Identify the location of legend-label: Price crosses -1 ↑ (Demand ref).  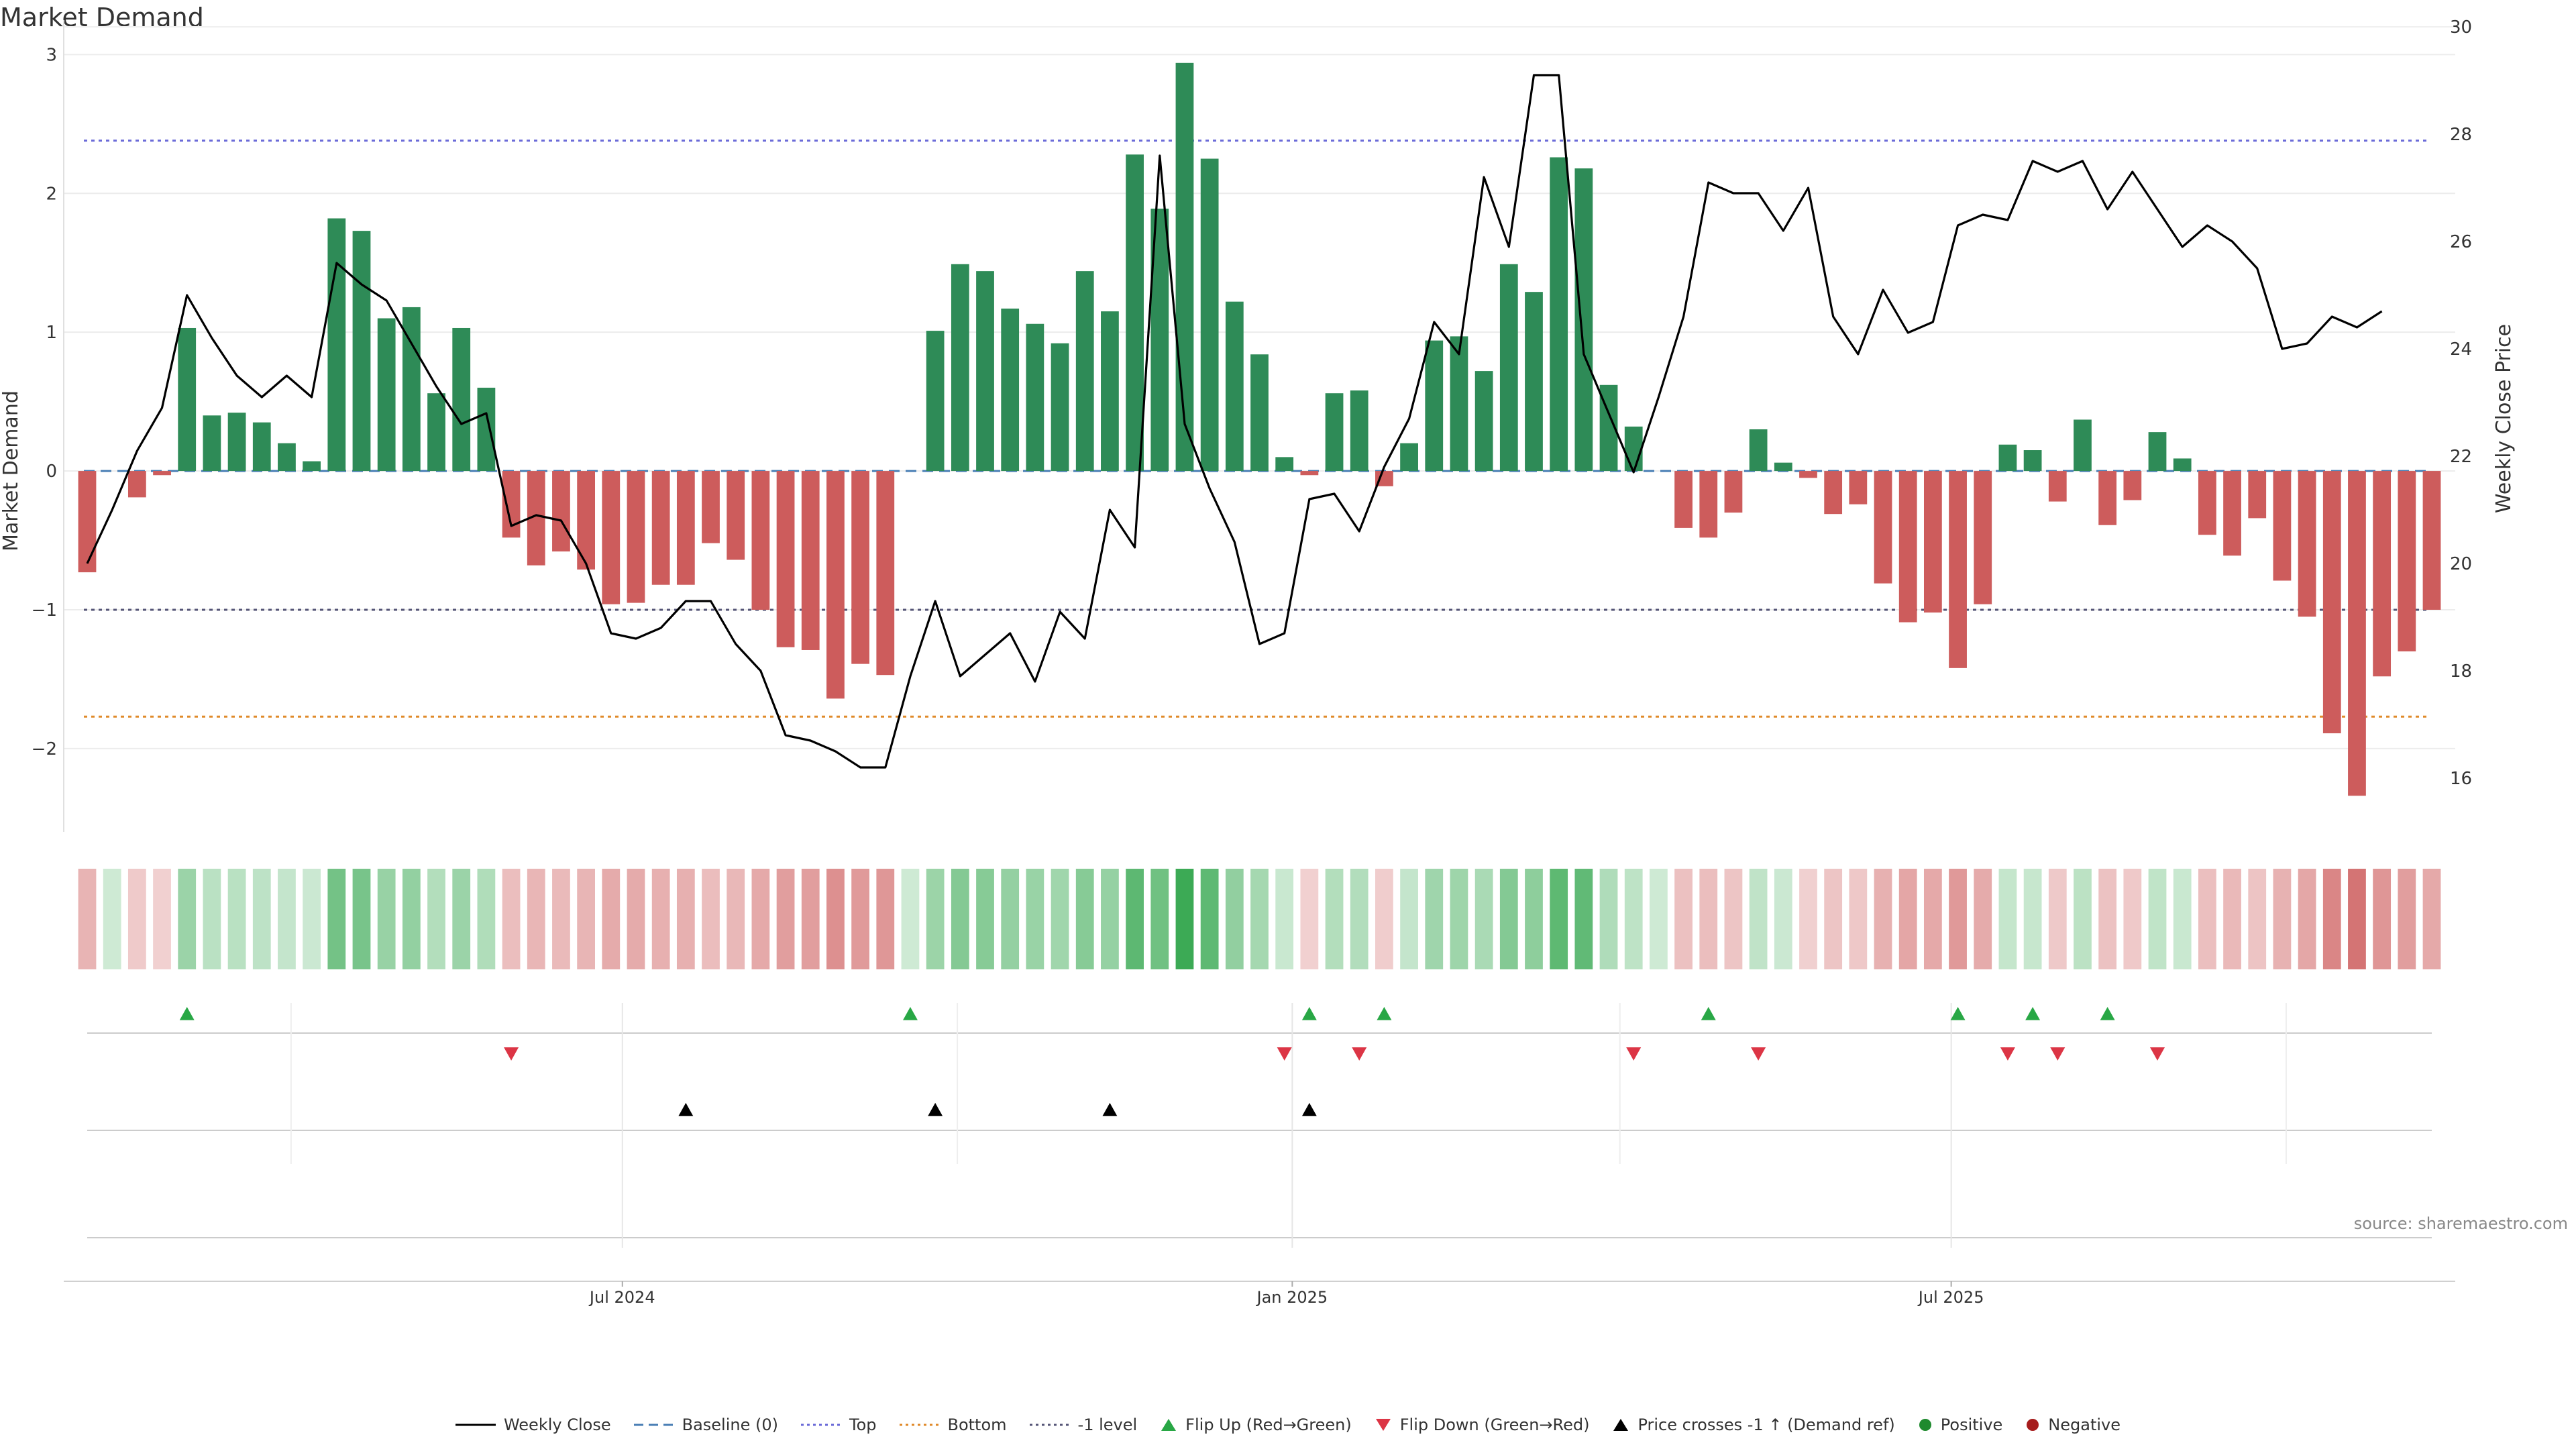
(1766, 1424).